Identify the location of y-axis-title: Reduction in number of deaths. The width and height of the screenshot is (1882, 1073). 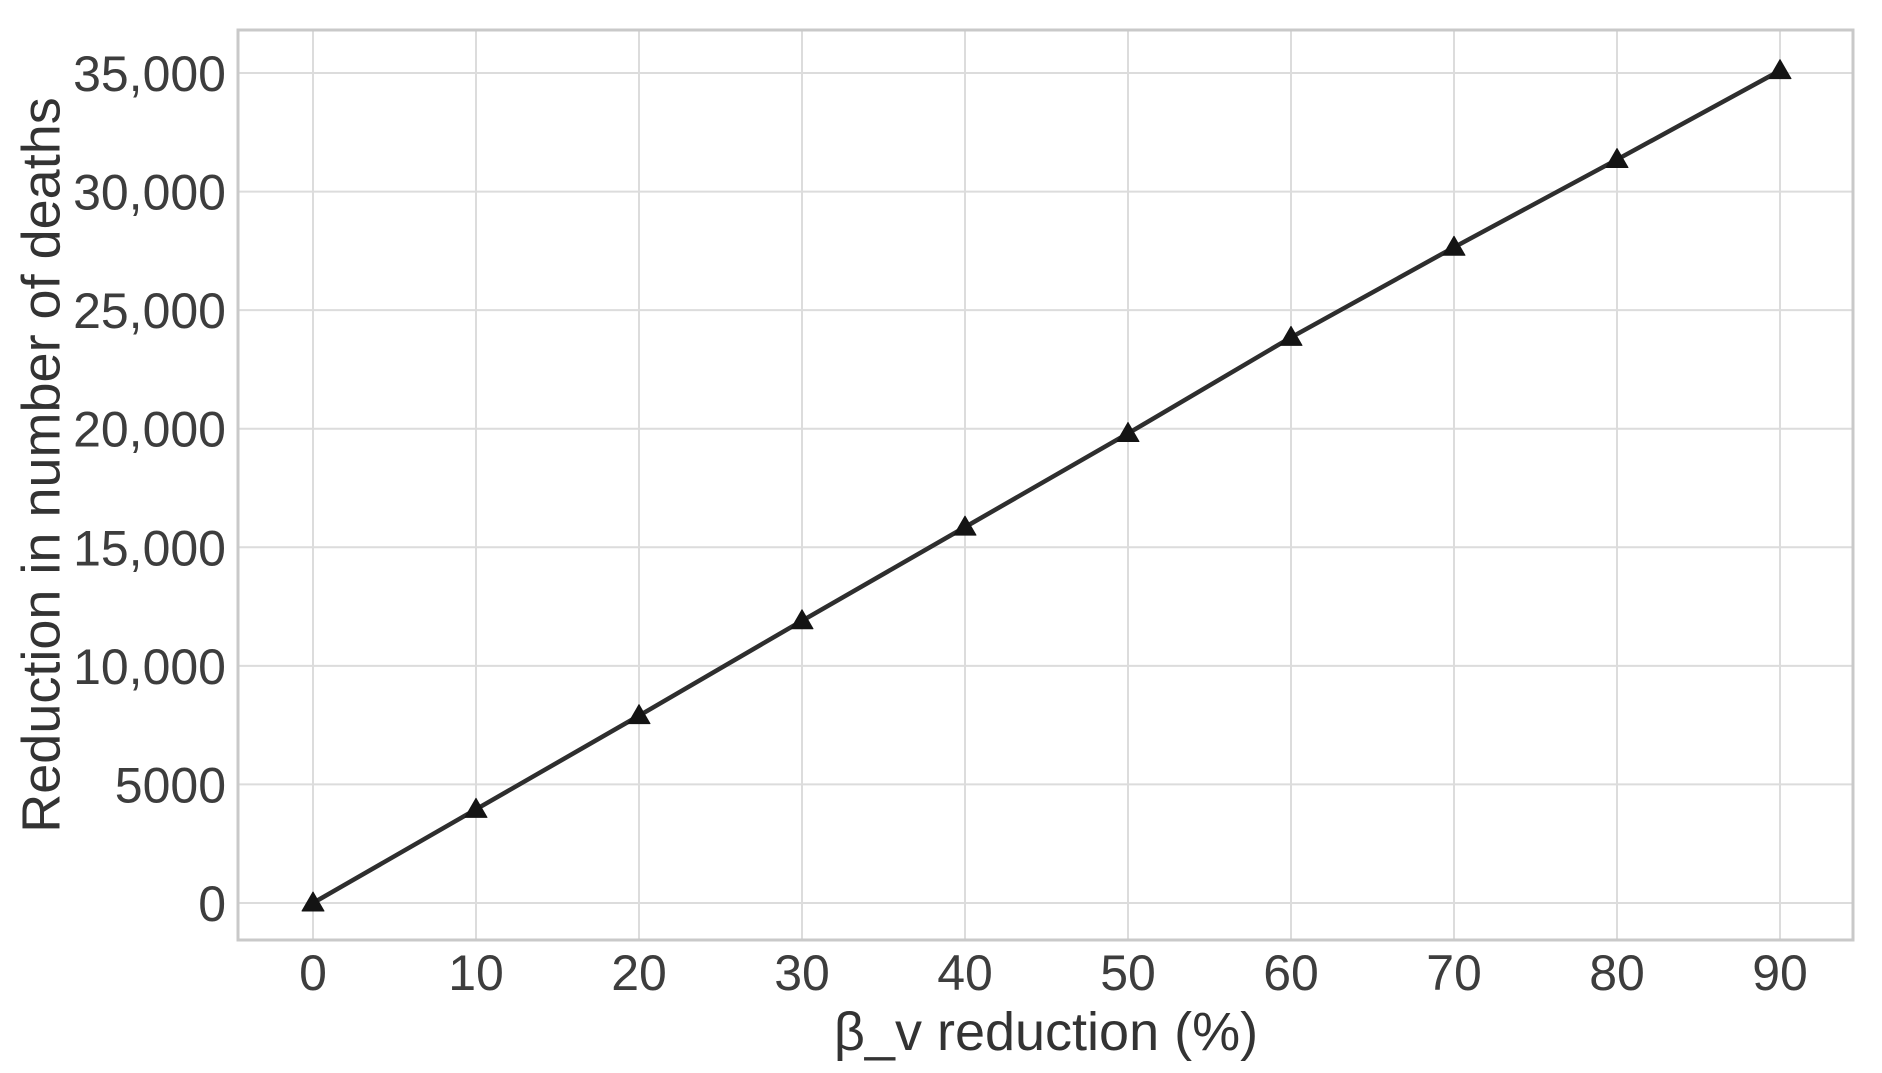
(41, 464).